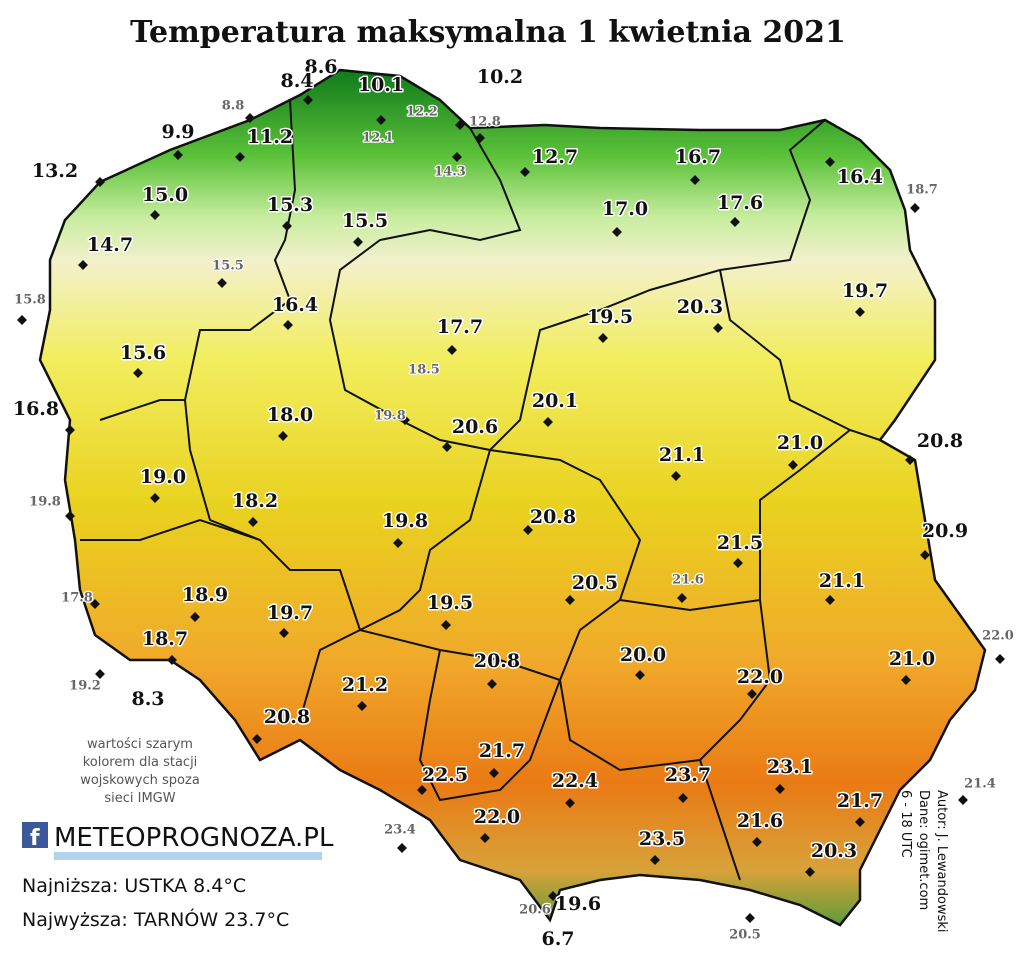 The image size is (1024, 963). What do you see at coordinates (578, 904) in the screenshot?
I see `station-label: 19.6` at bounding box center [578, 904].